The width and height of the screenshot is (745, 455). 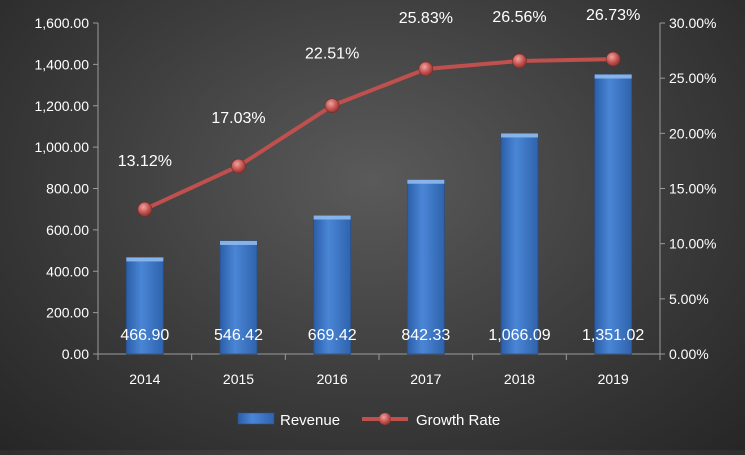 What do you see at coordinates (519, 17) in the screenshot?
I see `growth-rate-data-label: 26.56%` at bounding box center [519, 17].